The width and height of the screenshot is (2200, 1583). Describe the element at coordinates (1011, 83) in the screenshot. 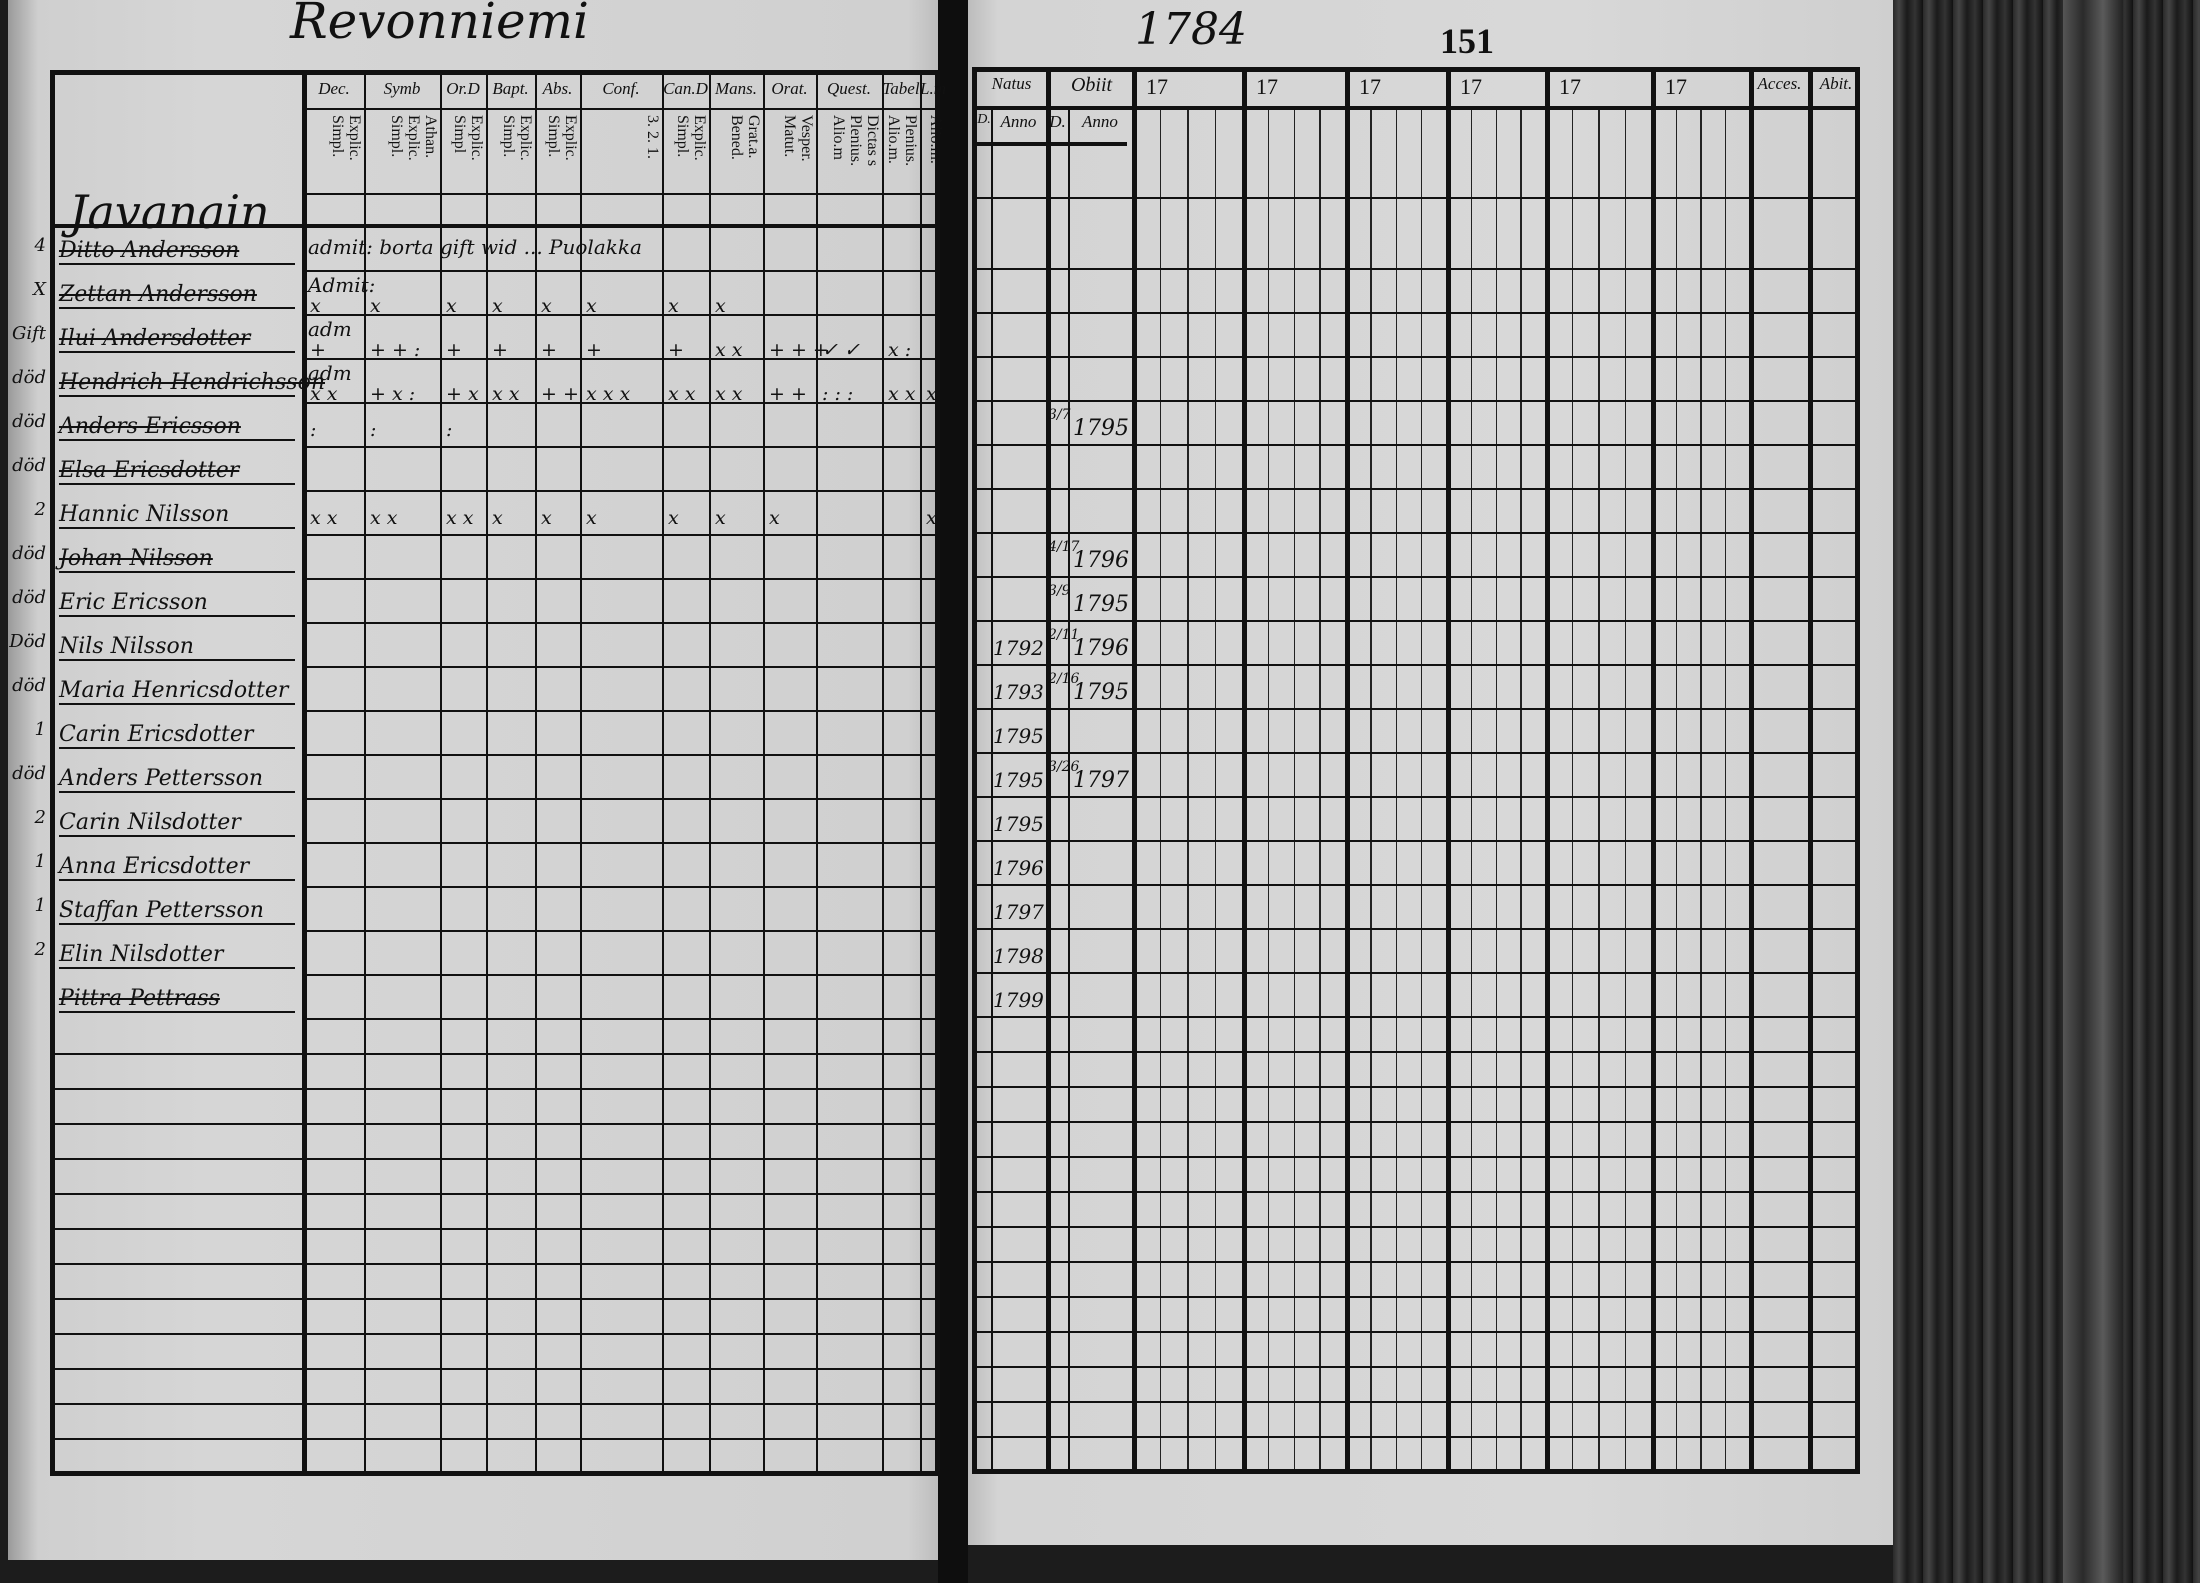

I see `column-header-natus: Natus` at that location.